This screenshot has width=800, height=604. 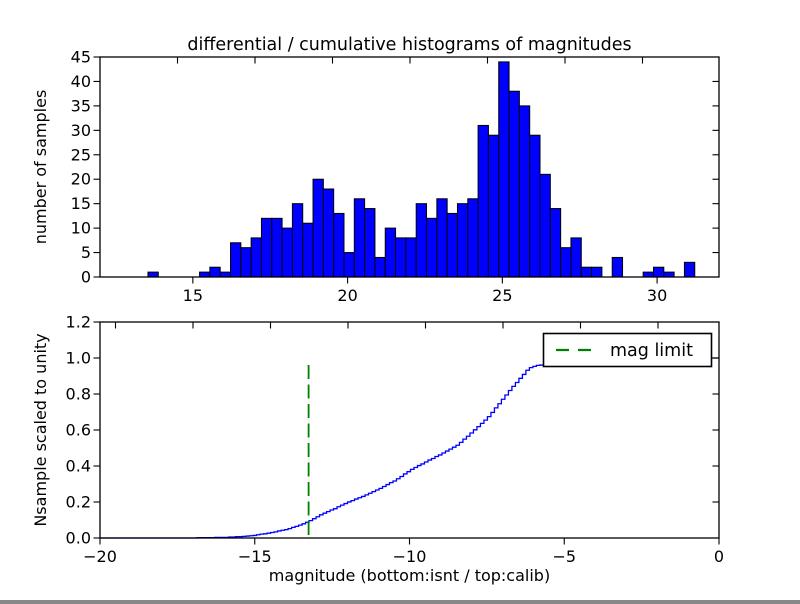 I want to click on bottom-y-axis-label: Nsample scaled to unity, so click(x=40, y=429).